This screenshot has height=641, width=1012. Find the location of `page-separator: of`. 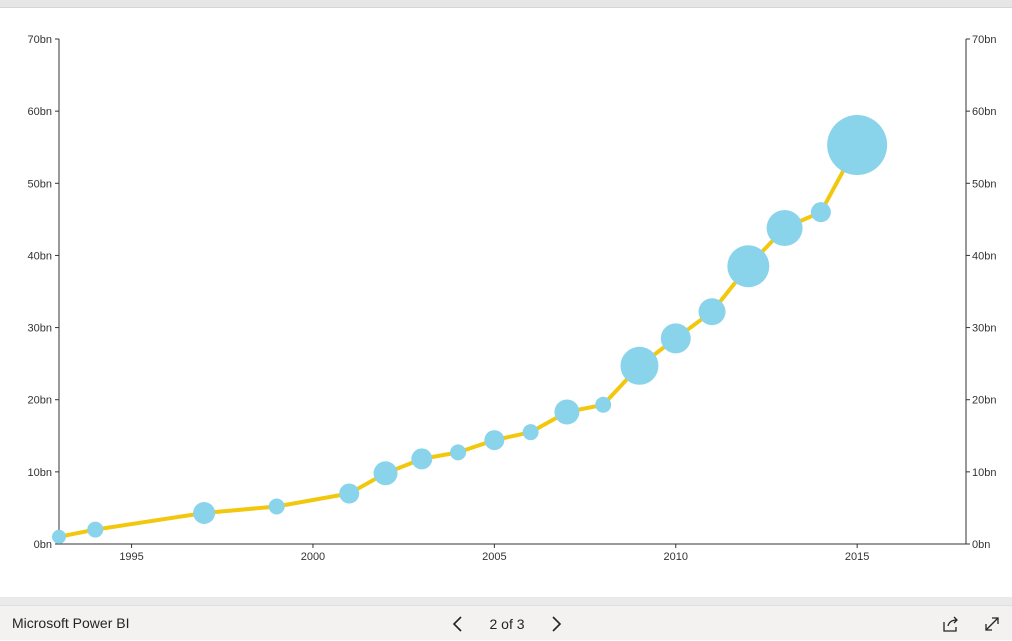

page-separator: of is located at coordinates (507, 624).